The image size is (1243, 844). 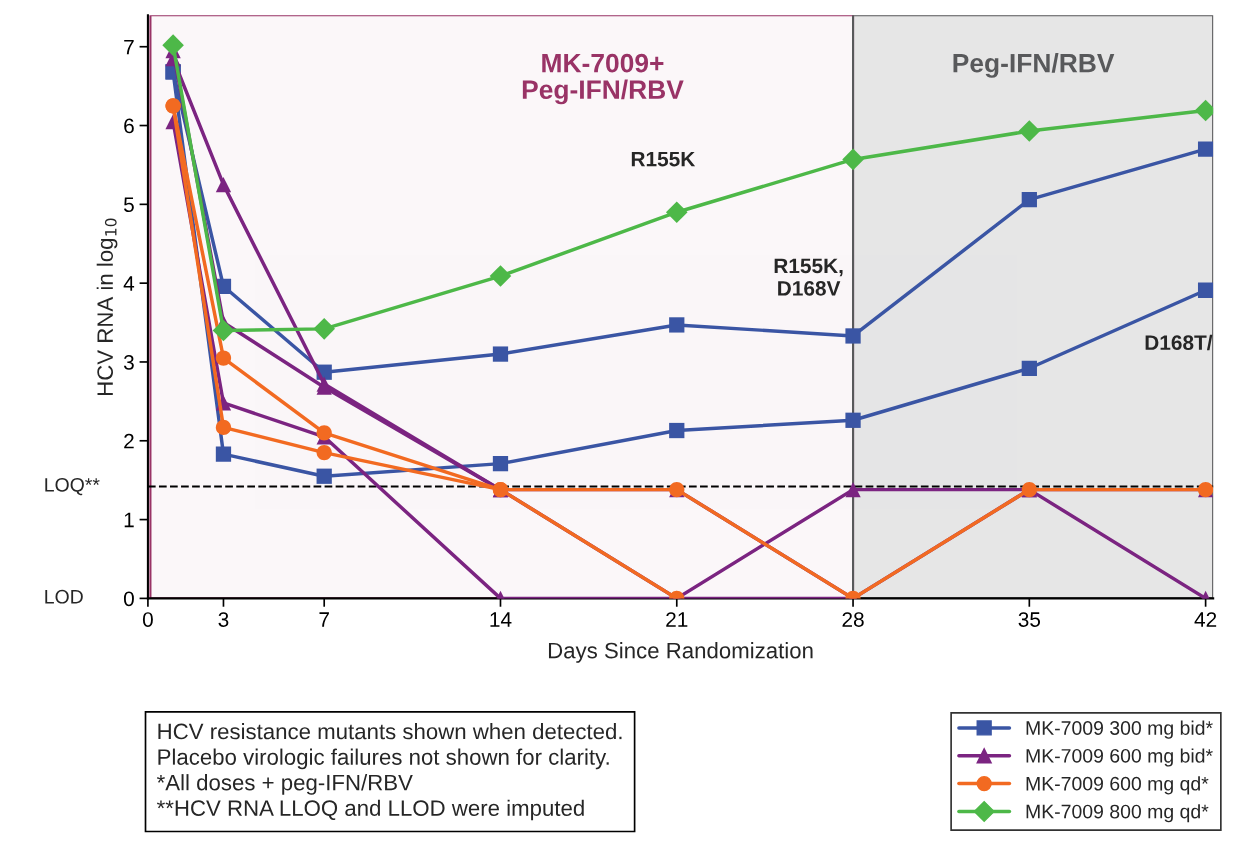 I want to click on legend-label: MK-7009 600 mg qd*, so click(x=1117, y=785).